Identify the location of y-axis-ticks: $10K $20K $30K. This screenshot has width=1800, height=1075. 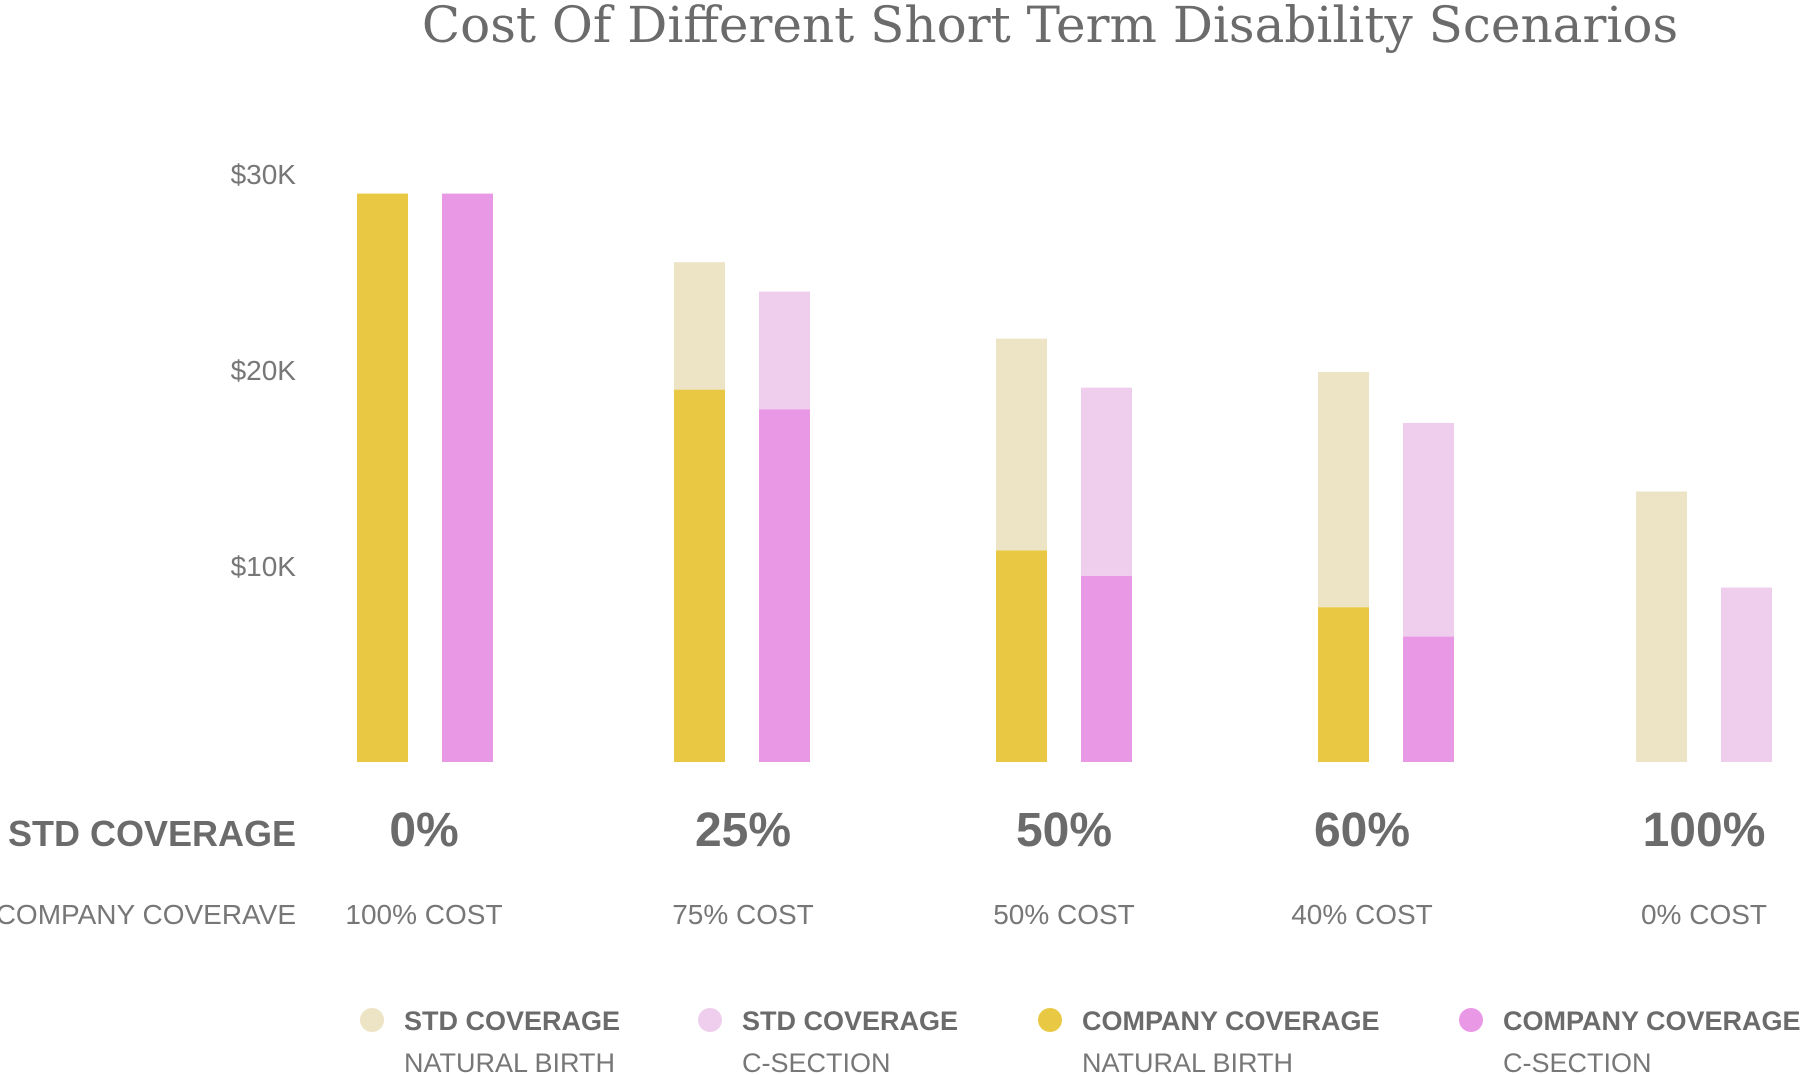
(264, 370).